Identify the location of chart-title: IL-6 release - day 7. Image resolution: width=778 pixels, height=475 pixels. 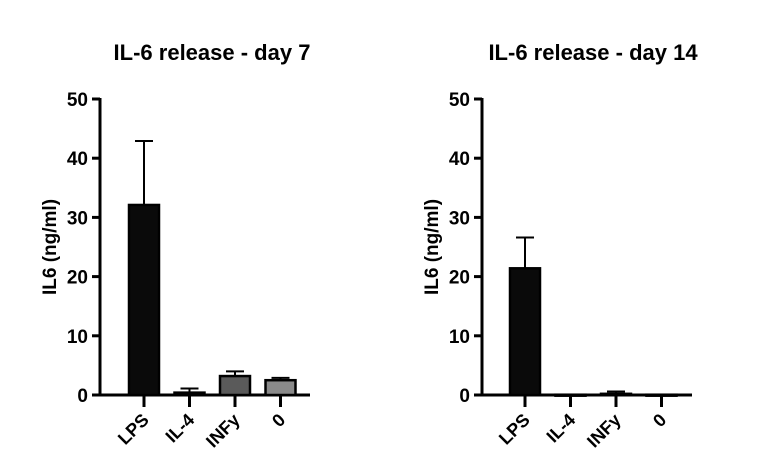
(212, 52).